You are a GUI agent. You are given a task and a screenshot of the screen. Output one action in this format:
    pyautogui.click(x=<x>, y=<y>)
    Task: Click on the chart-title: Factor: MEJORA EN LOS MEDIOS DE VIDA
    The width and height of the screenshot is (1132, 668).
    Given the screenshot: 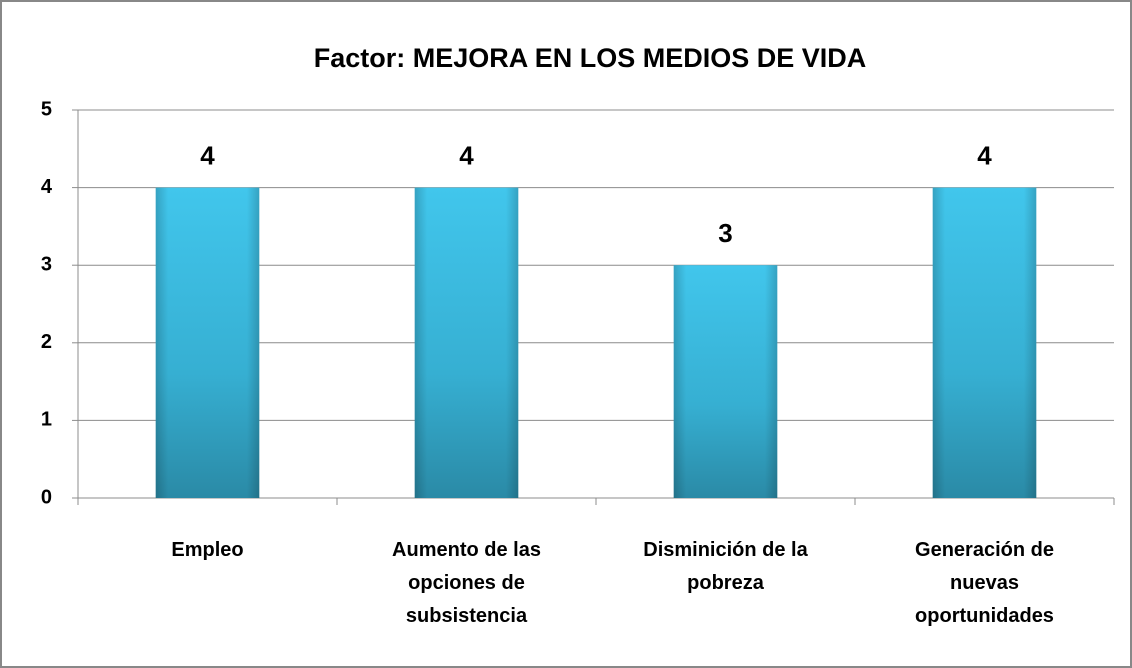 What is the action you would take?
    pyautogui.click(x=590, y=58)
    